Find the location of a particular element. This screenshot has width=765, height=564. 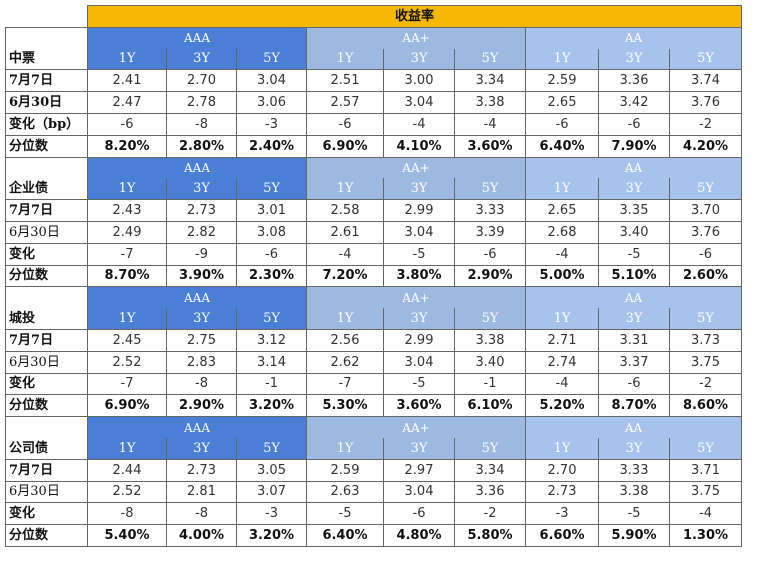

corner-cell is located at coordinates (46, 16).